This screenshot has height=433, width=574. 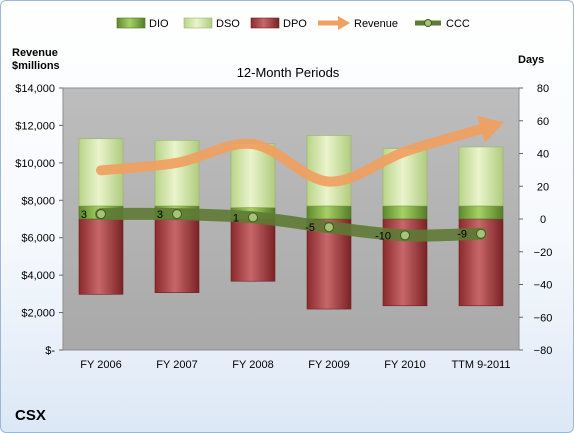 I want to click on x-tick-label: FY 2008, so click(x=252, y=365).